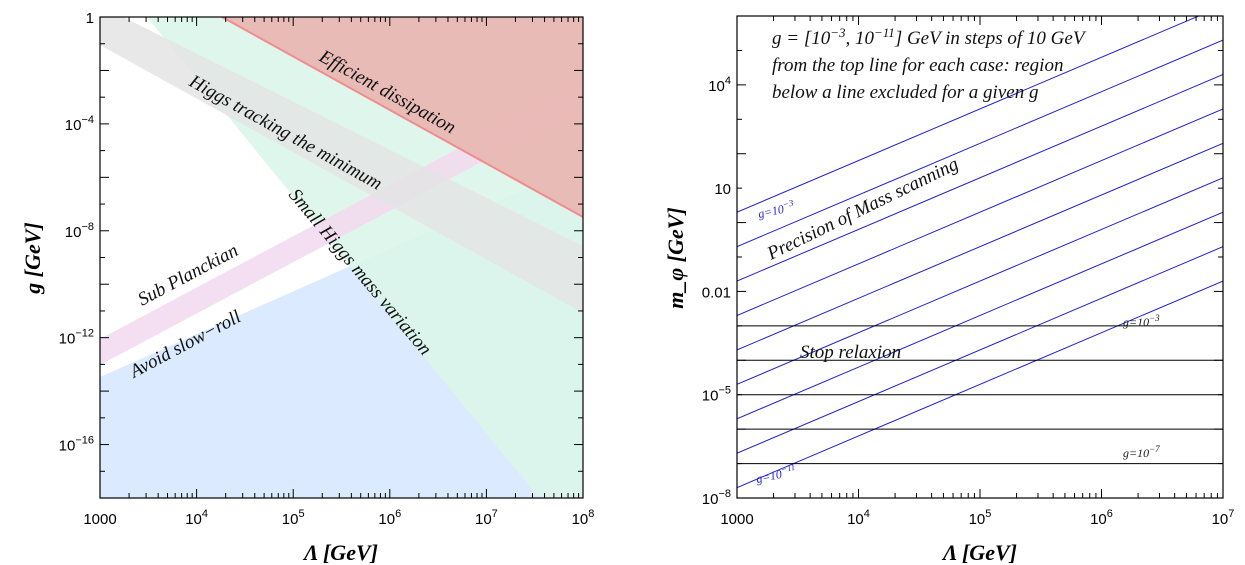 This screenshot has height=565, width=1245. What do you see at coordinates (776, 209) in the screenshot?
I see `diag-top-label: g=10−3` at bounding box center [776, 209].